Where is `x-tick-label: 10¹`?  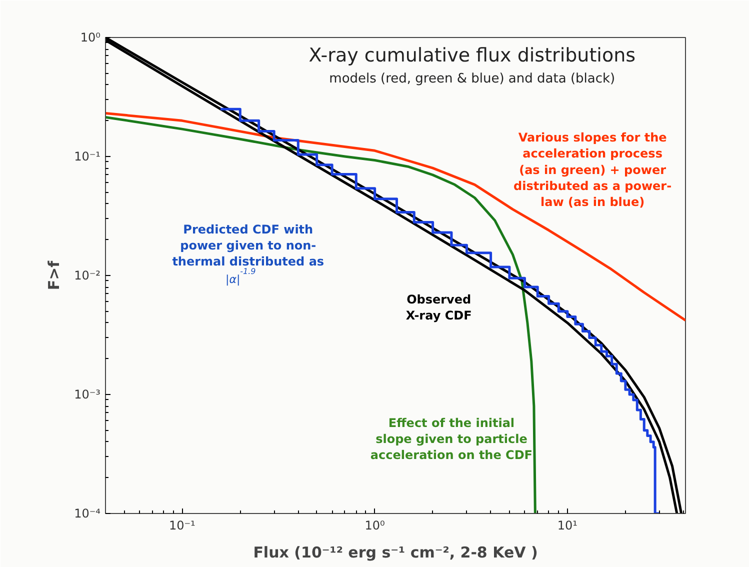
x-tick-label: 10¹ is located at coordinates (567, 525).